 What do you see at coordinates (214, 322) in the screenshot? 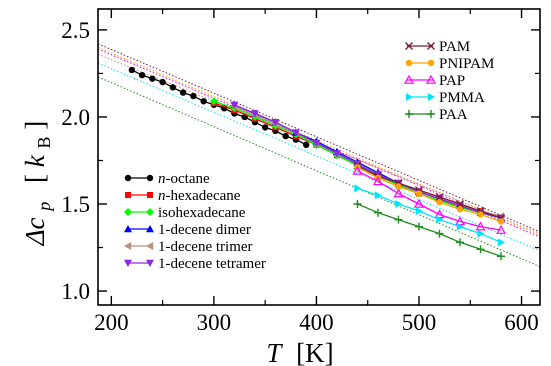
I see `x-tick-label: 300` at bounding box center [214, 322].